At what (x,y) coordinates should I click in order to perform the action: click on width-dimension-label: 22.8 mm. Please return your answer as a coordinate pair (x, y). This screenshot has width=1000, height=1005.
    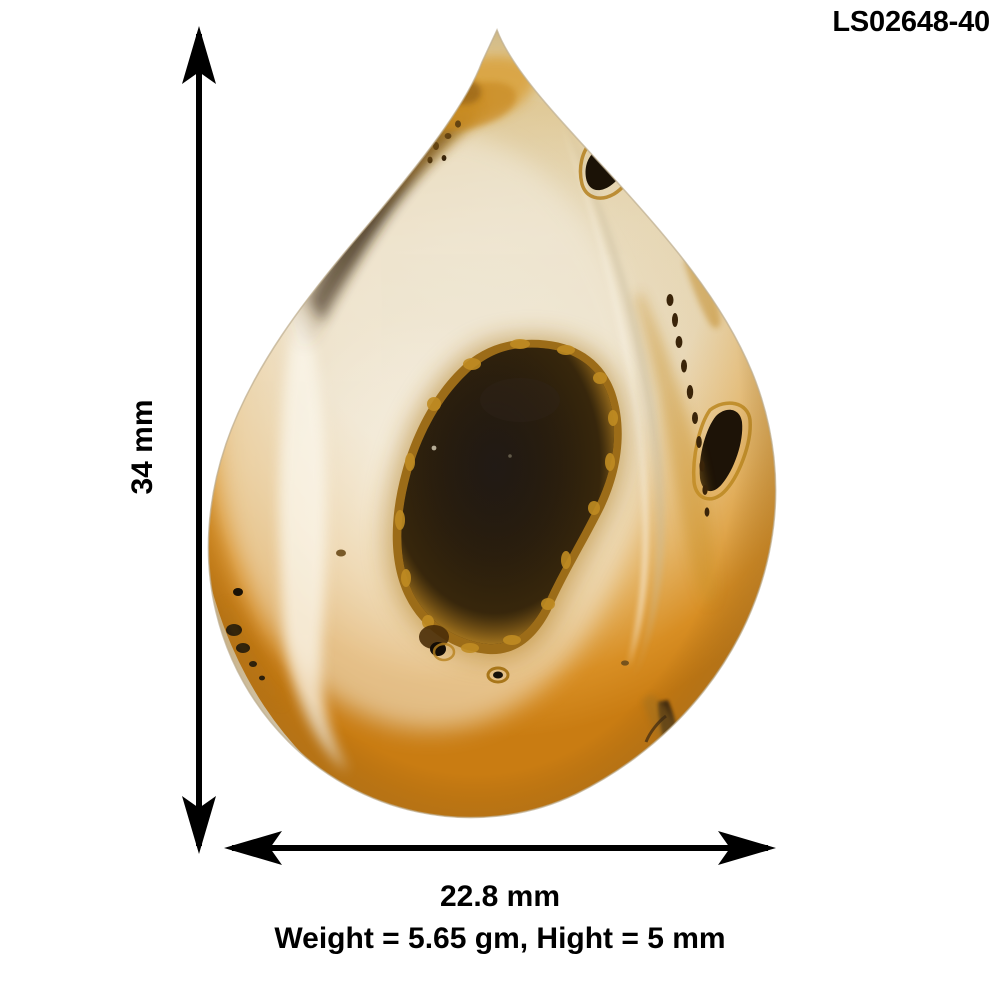
    Looking at the image, I should click on (500, 896).